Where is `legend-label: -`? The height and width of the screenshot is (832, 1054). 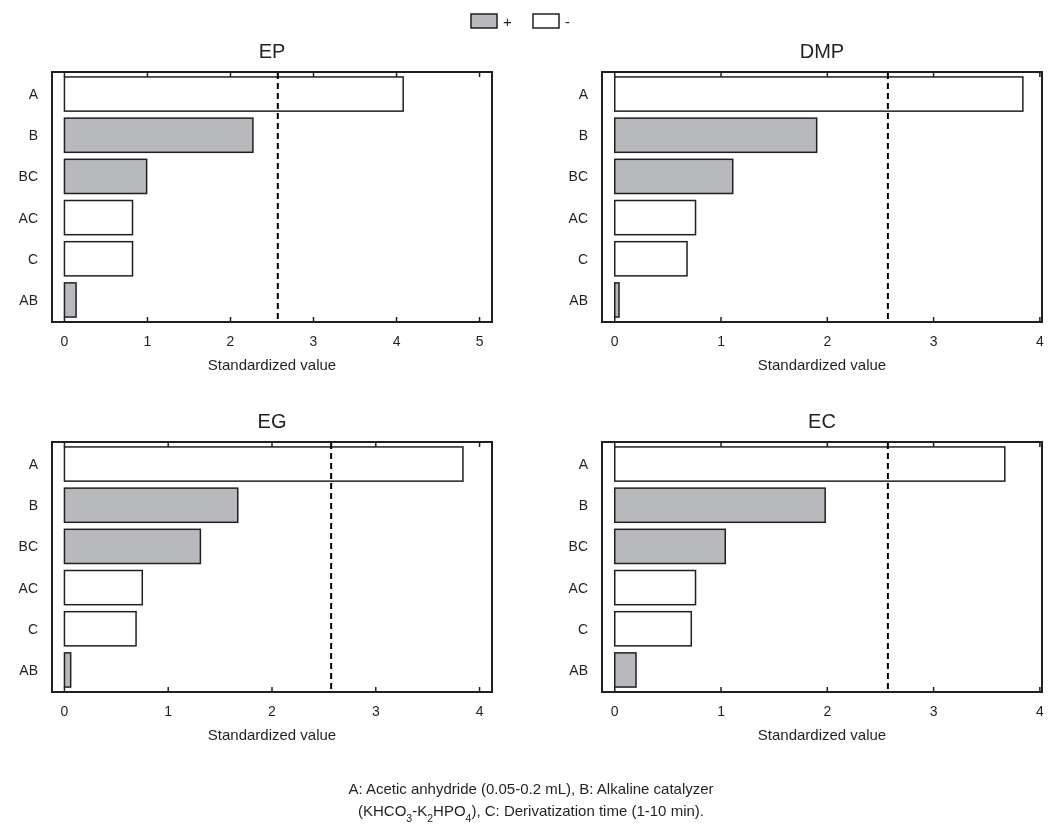
legend-label: - is located at coordinates (567, 21).